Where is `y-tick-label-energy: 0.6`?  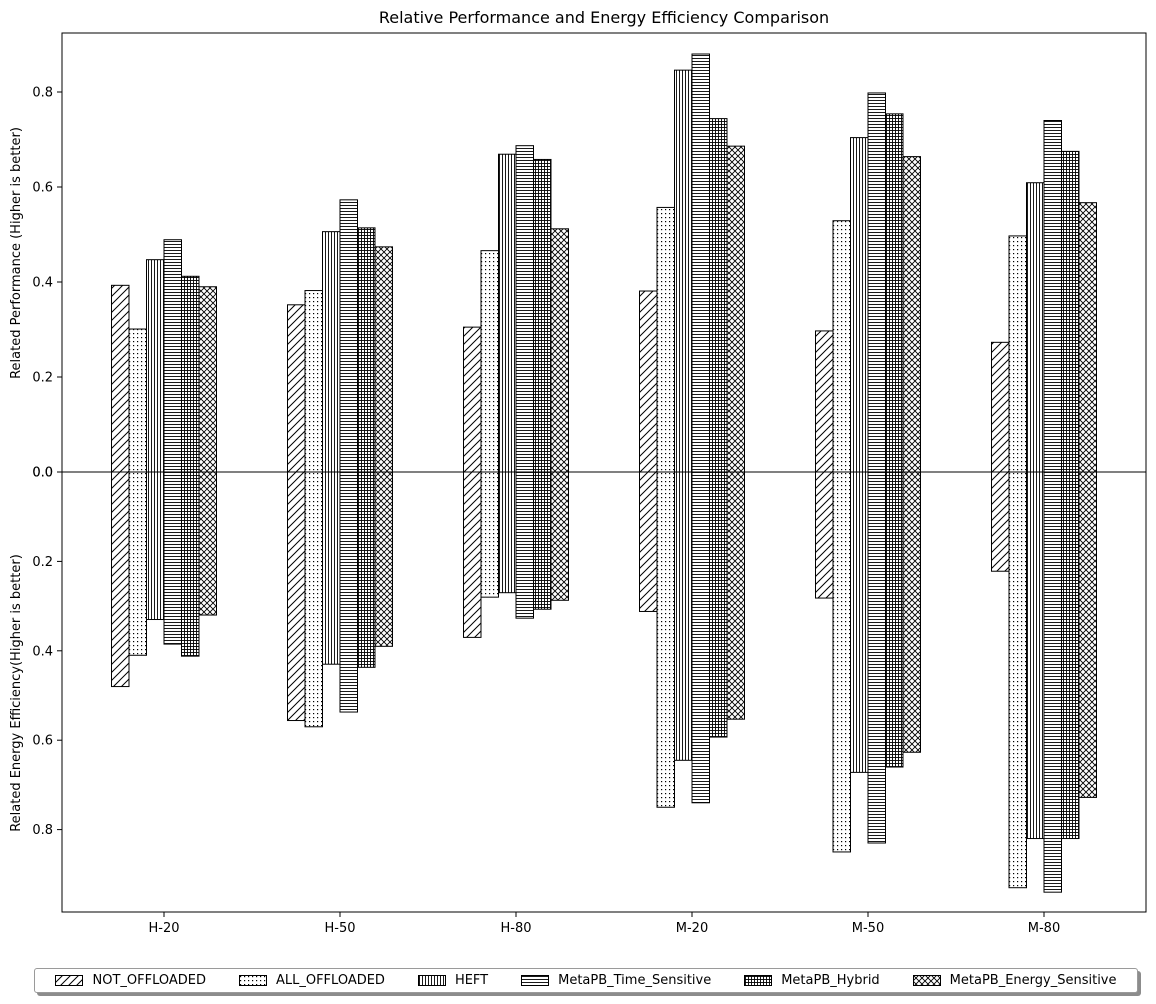 y-tick-label-energy: 0.6 is located at coordinates (42, 741).